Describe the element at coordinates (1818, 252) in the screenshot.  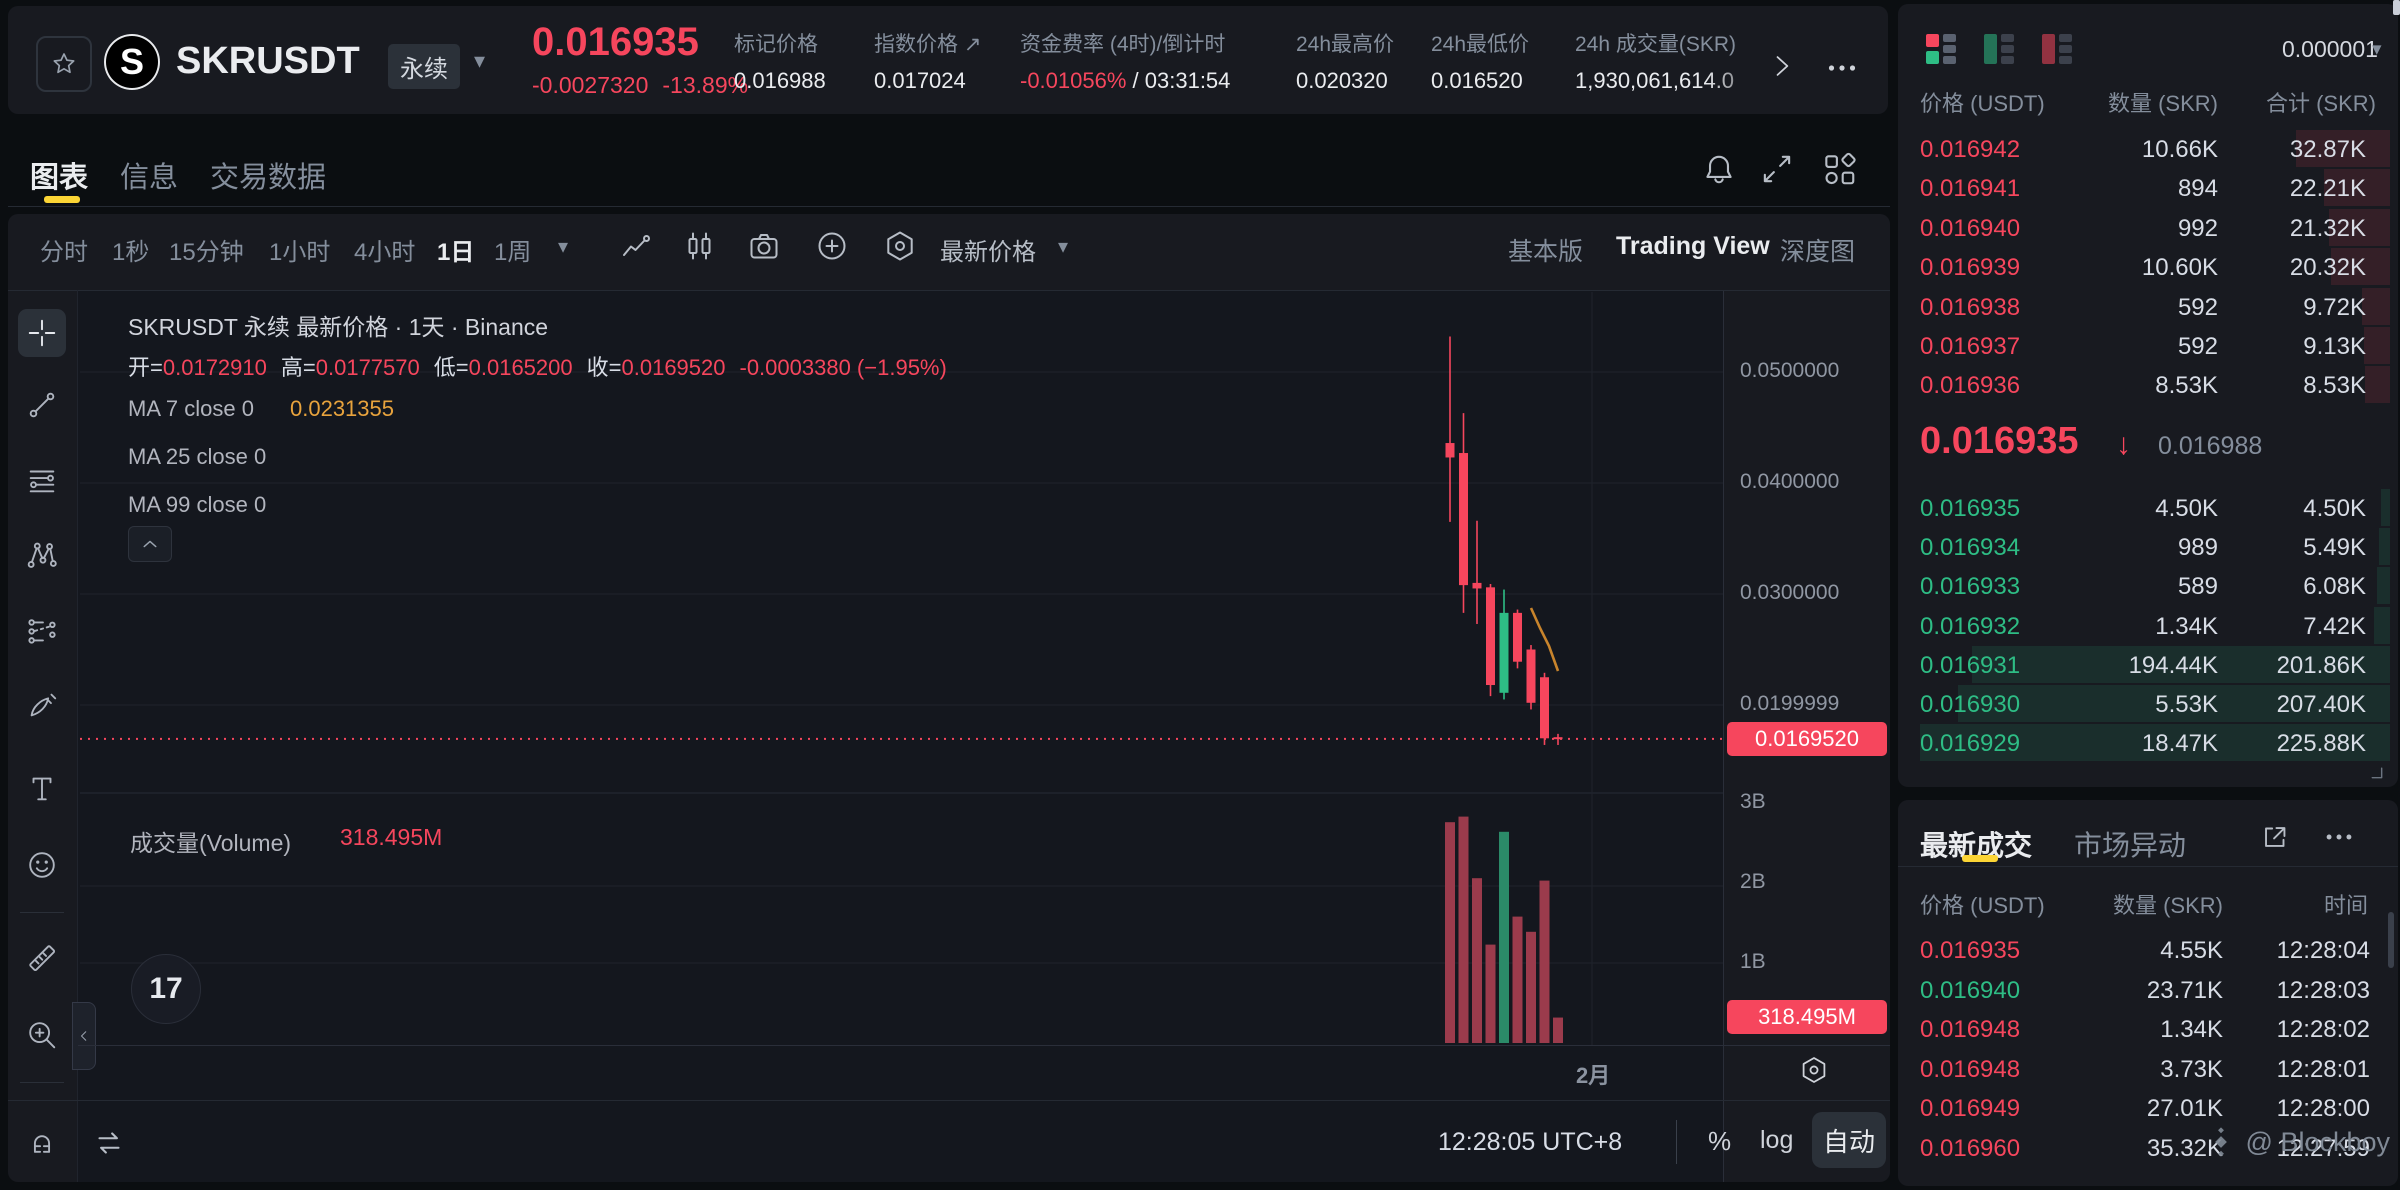
I see `view-depth: 深度图` at that location.